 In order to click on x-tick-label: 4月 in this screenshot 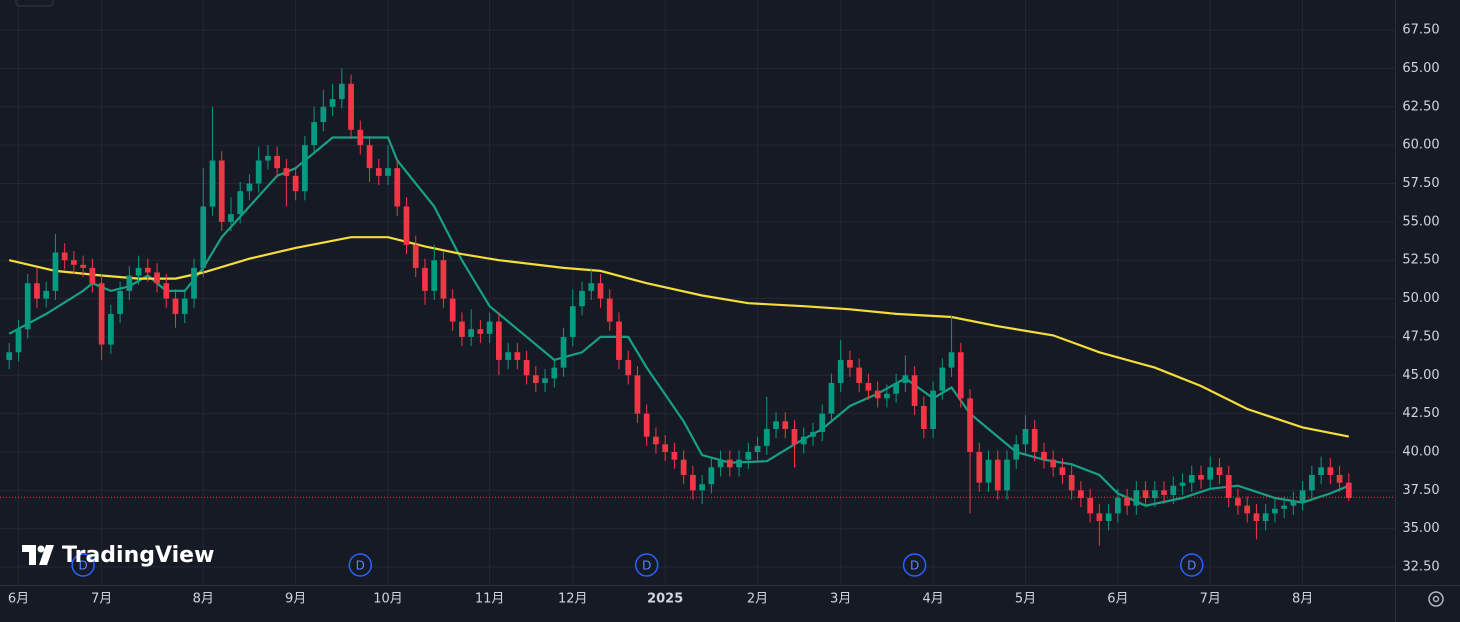, I will do `click(932, 599)`.